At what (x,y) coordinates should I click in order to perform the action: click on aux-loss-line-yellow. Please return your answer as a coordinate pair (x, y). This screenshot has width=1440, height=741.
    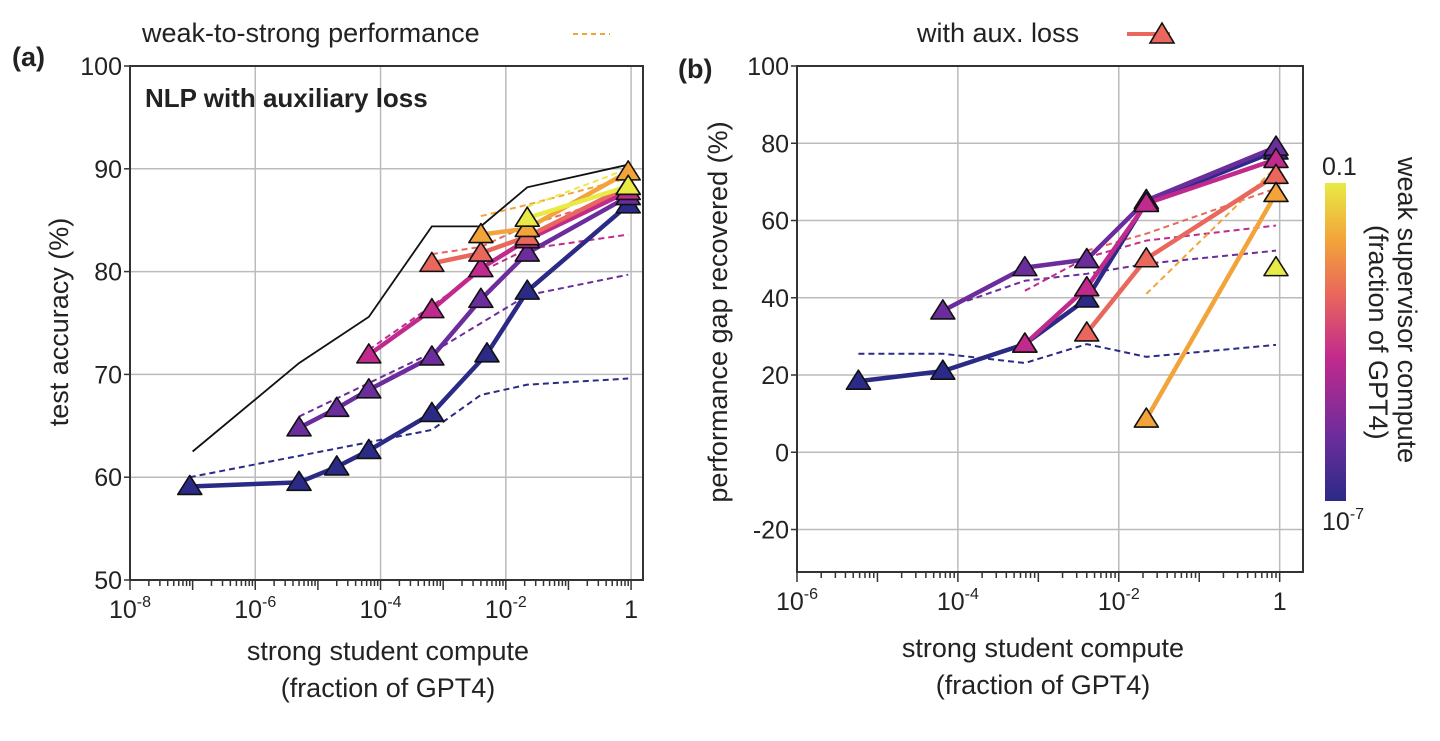
    Looking at the image, I should click on (577, 202).